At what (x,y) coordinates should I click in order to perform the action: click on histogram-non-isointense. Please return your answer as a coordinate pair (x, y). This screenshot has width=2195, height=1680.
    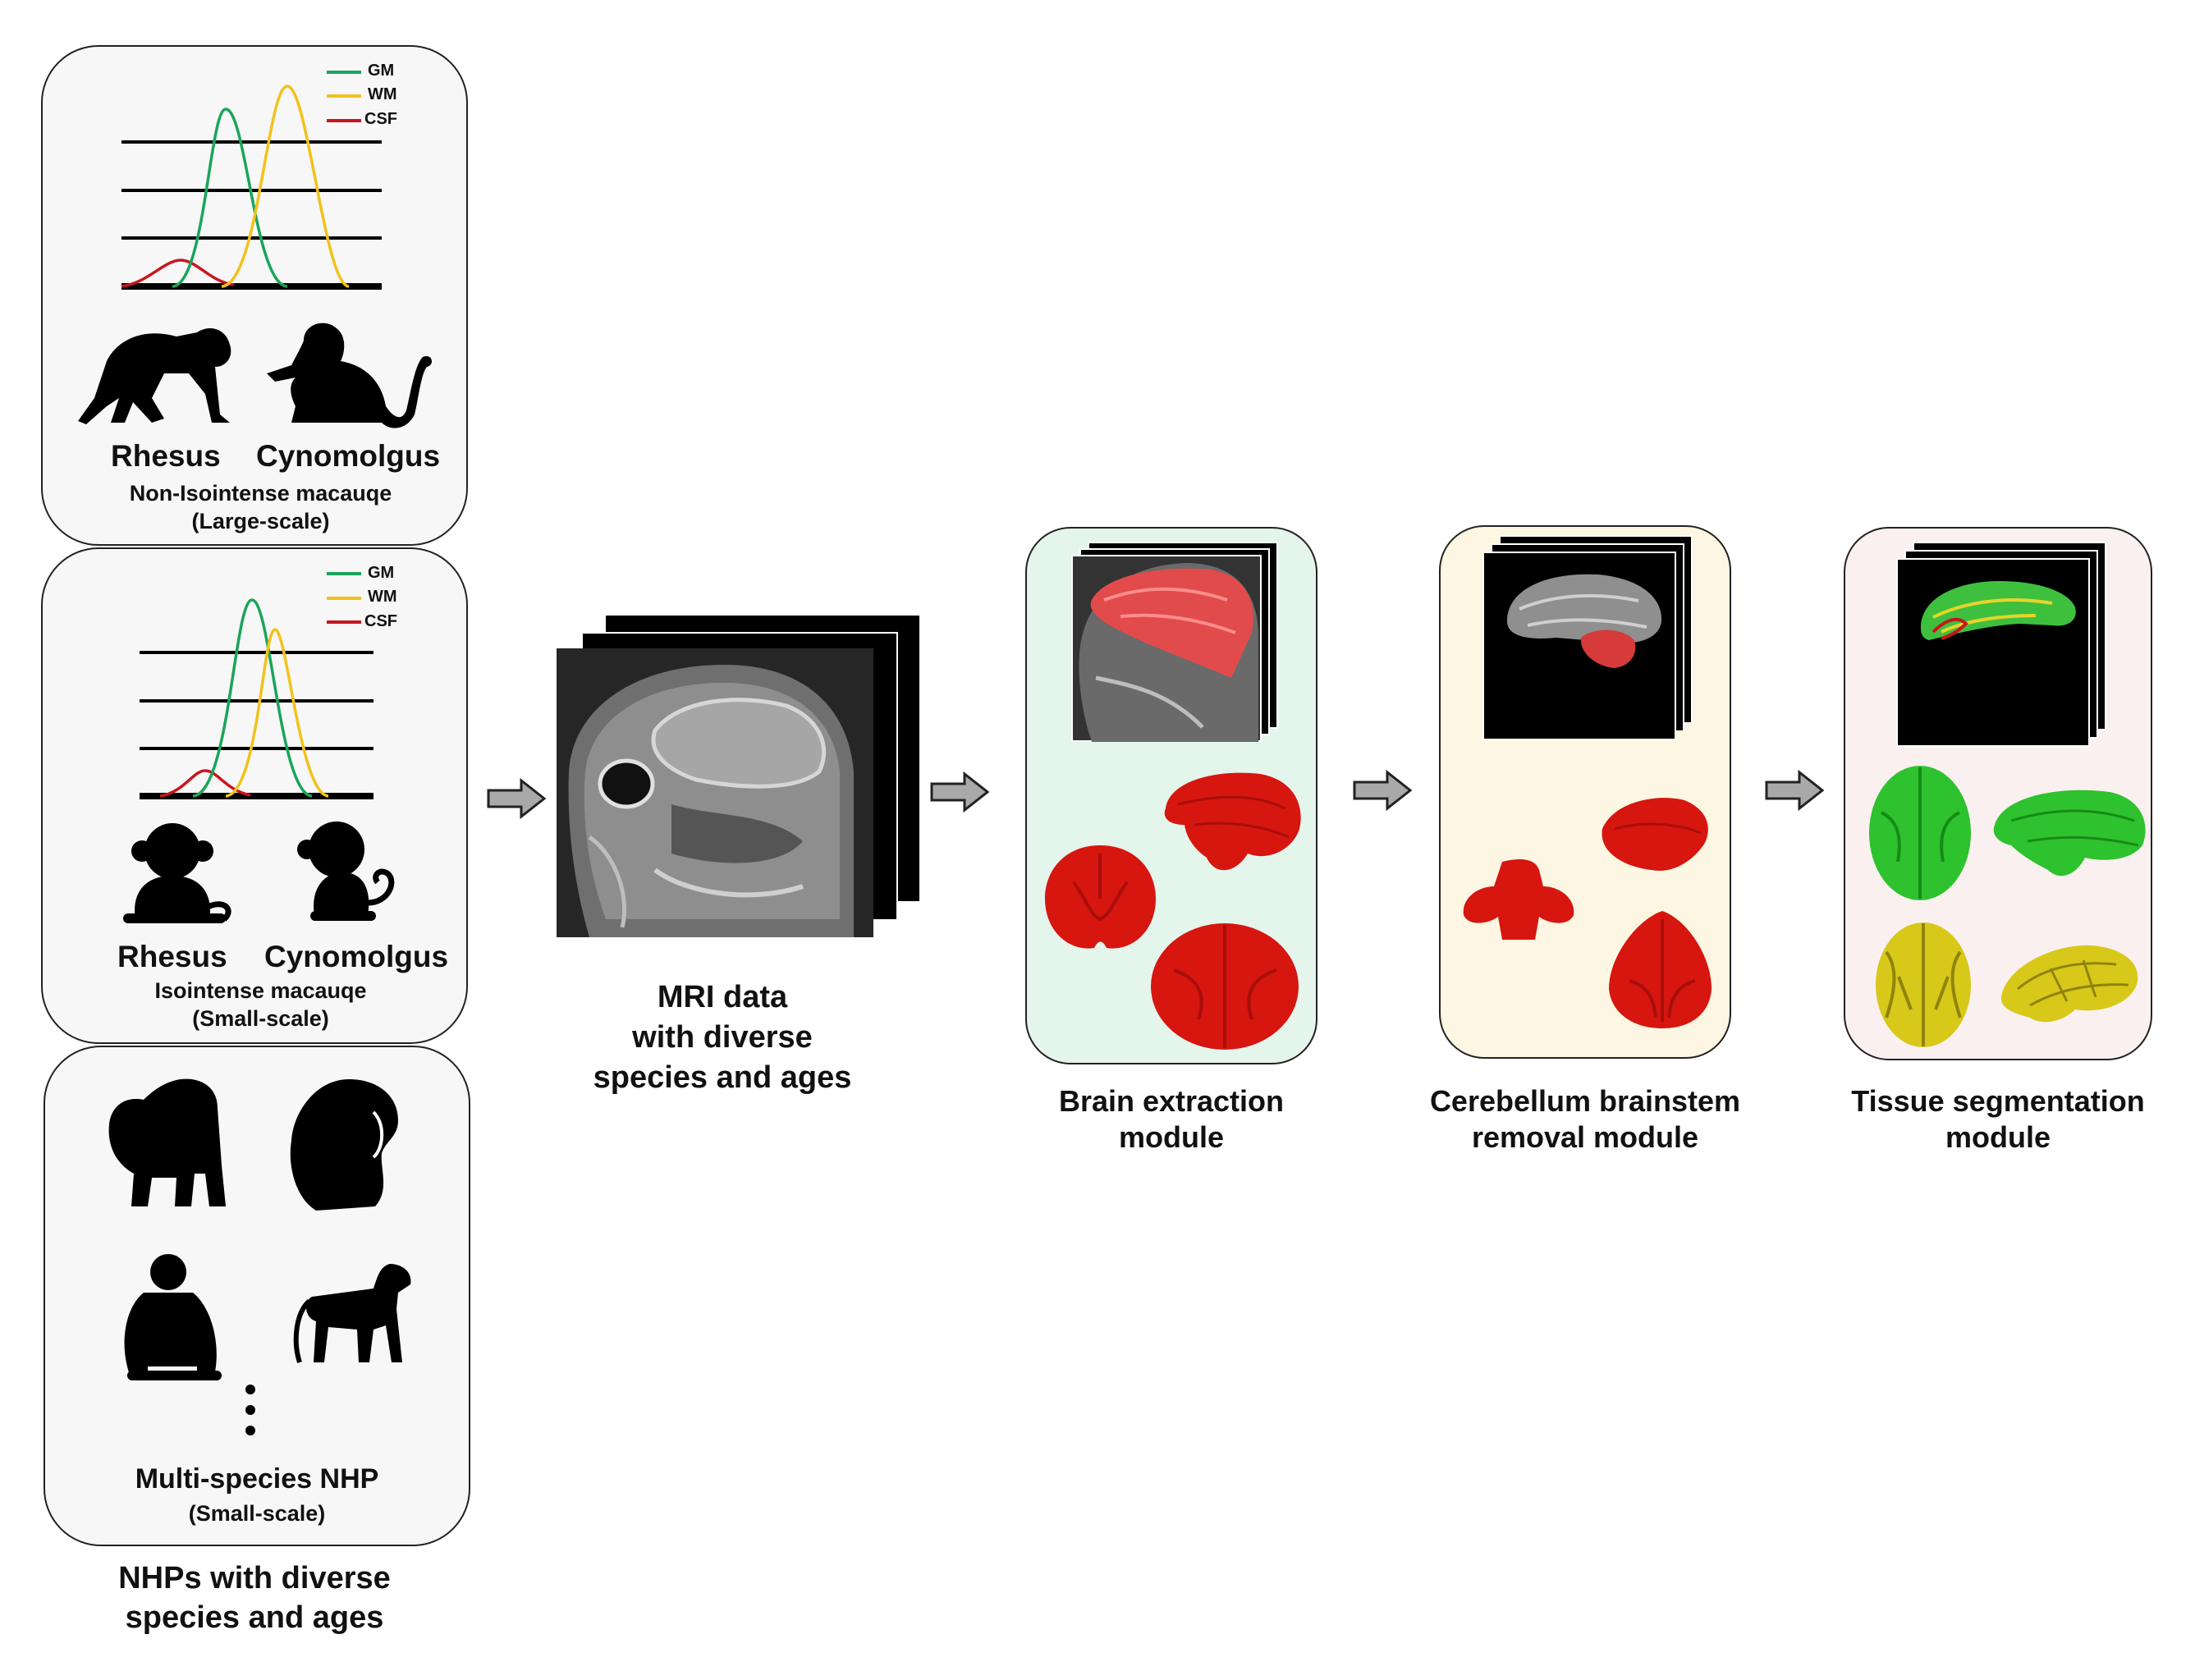
    Looking at the image, I should click on (251, 180).